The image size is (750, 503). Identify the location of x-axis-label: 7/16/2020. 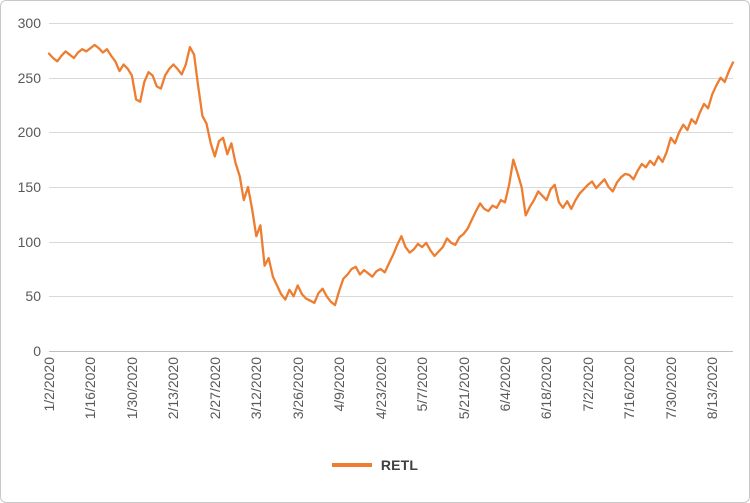
(629, 388).